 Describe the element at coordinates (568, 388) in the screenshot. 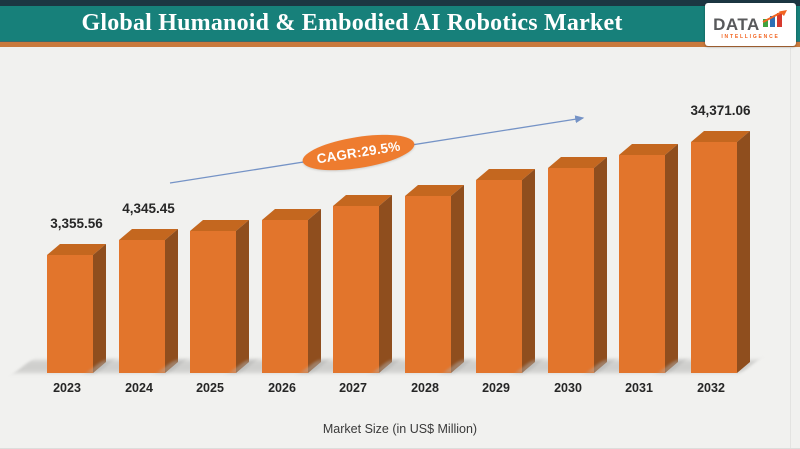

I see `x-axis-label-2030: 2030` at that location.